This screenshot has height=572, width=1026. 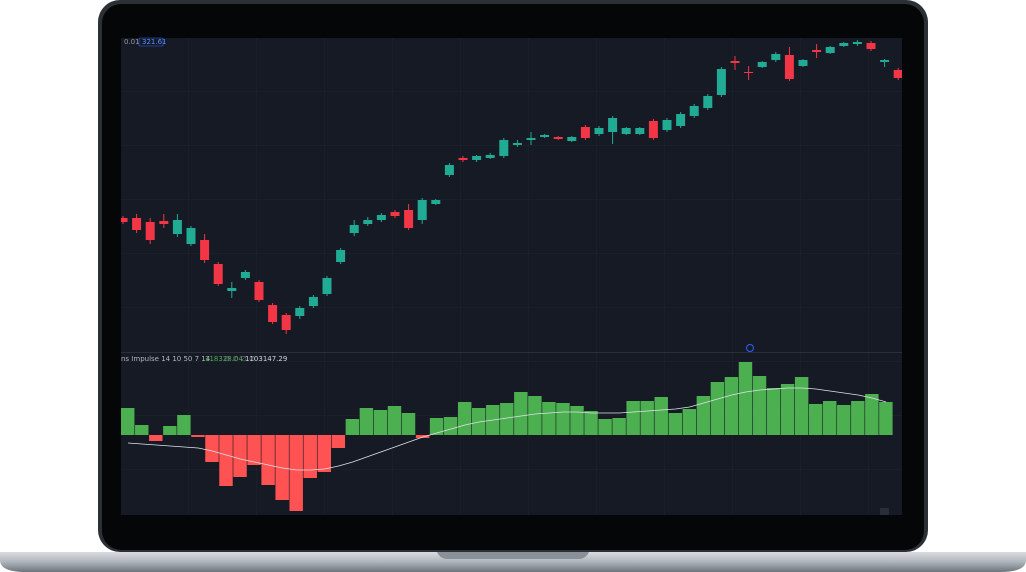 I want to click on indicator-total: 1103147.29, so click(x=266, y=359).